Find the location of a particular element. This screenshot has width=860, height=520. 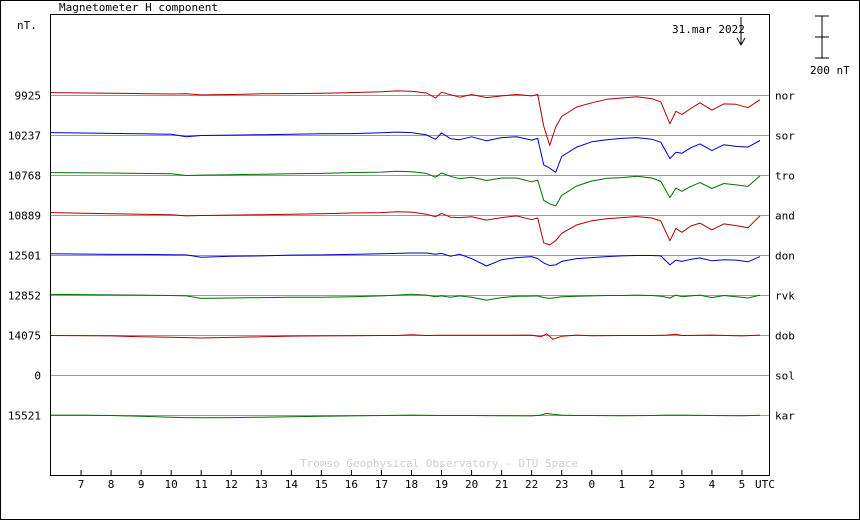

scale-bar is located at coordinates (822, 37).